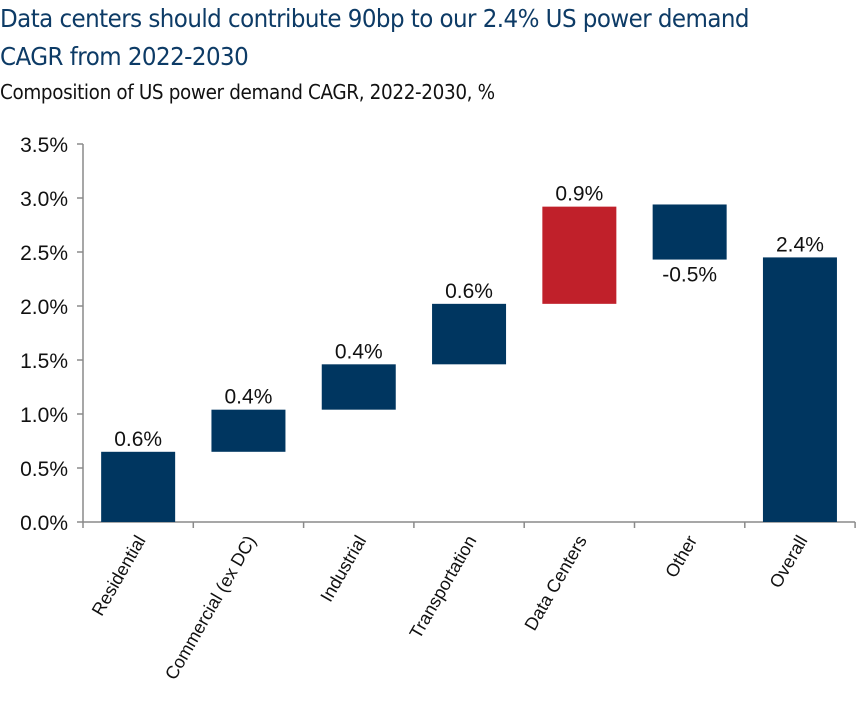 The height and width of the screenshot is (713, 859). Describe the element at coordinates (44, 199) in the screenshot. I see `y-tick-label: 3.0%` at that location.